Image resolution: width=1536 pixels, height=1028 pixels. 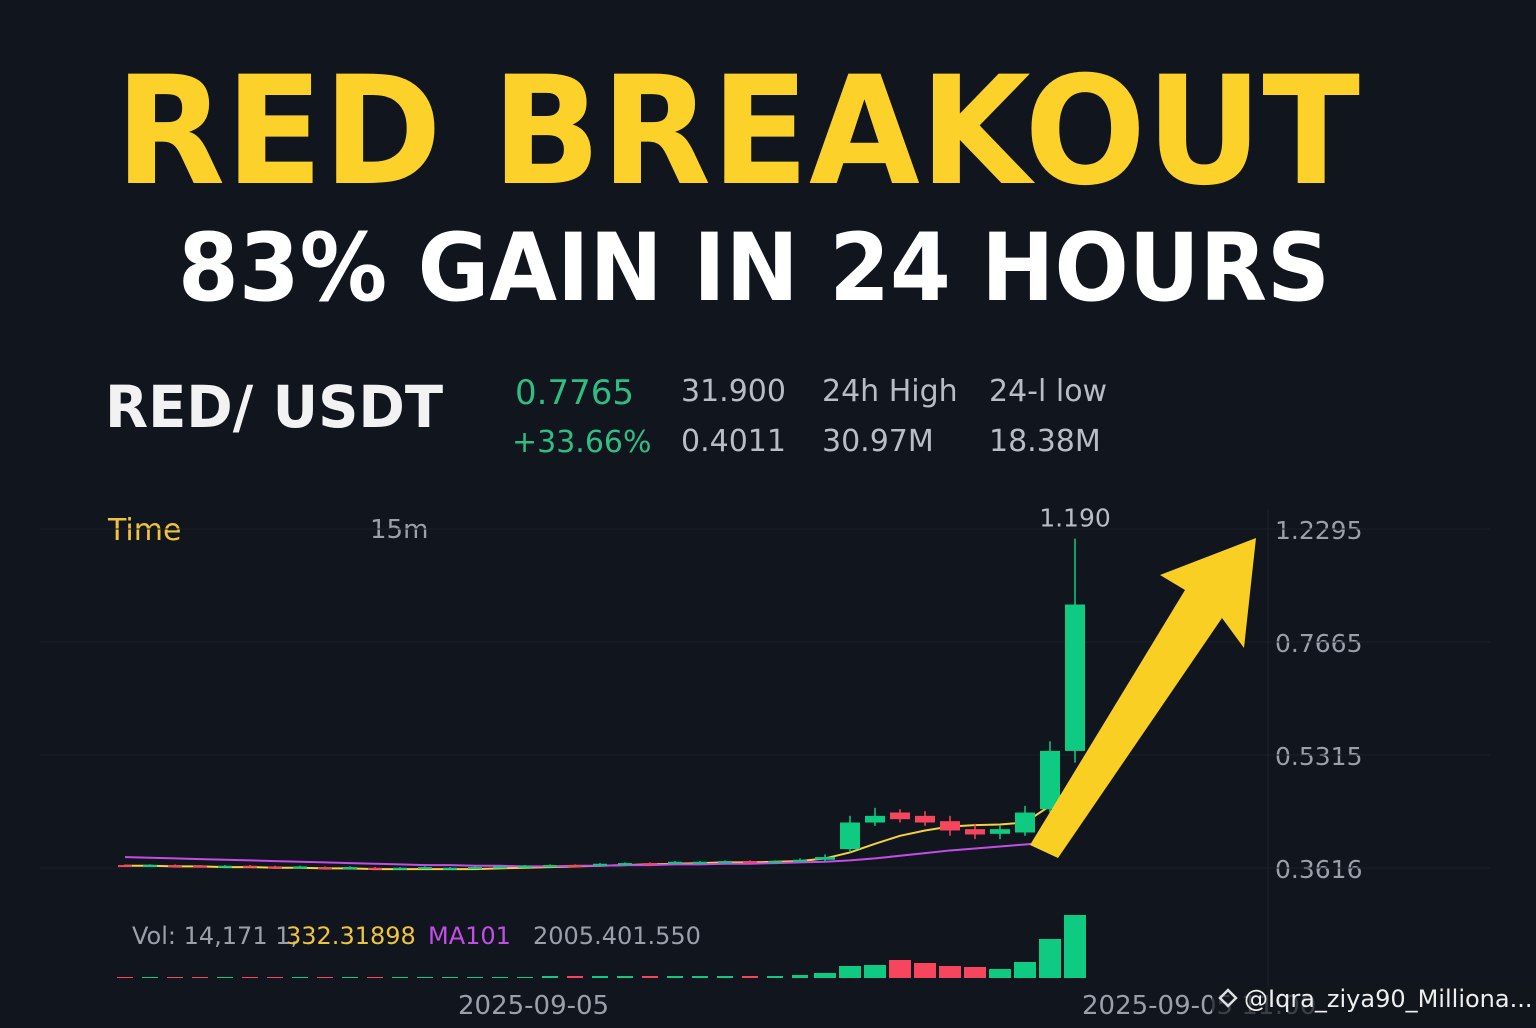 What do you see at coordinates (754, 268) in the screenshot?
I see `subtitle: 83% GAIN IN 24 HOURS` at bounding box center [754, 268].